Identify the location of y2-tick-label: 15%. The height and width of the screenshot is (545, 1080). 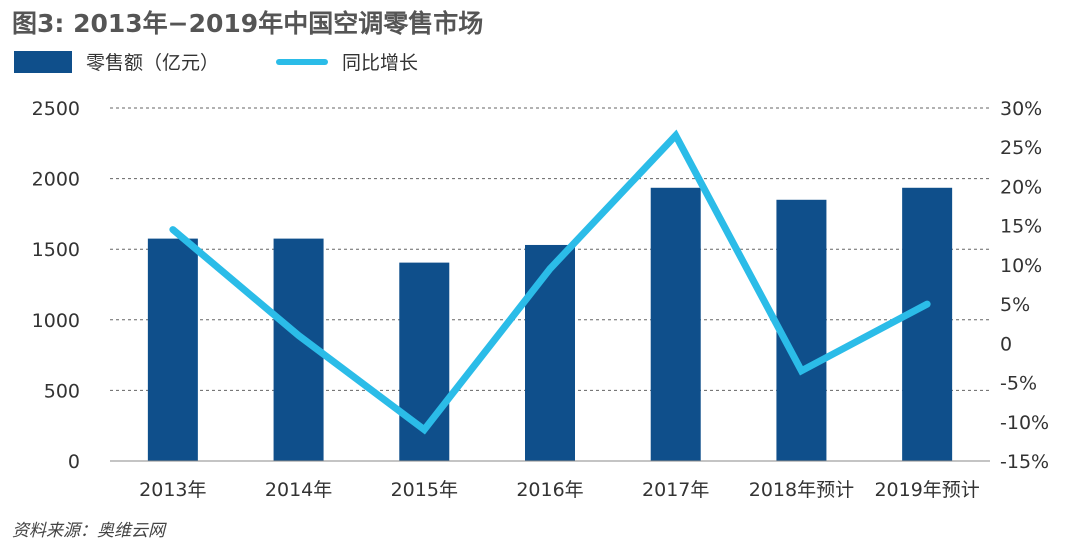
(1021, 227).